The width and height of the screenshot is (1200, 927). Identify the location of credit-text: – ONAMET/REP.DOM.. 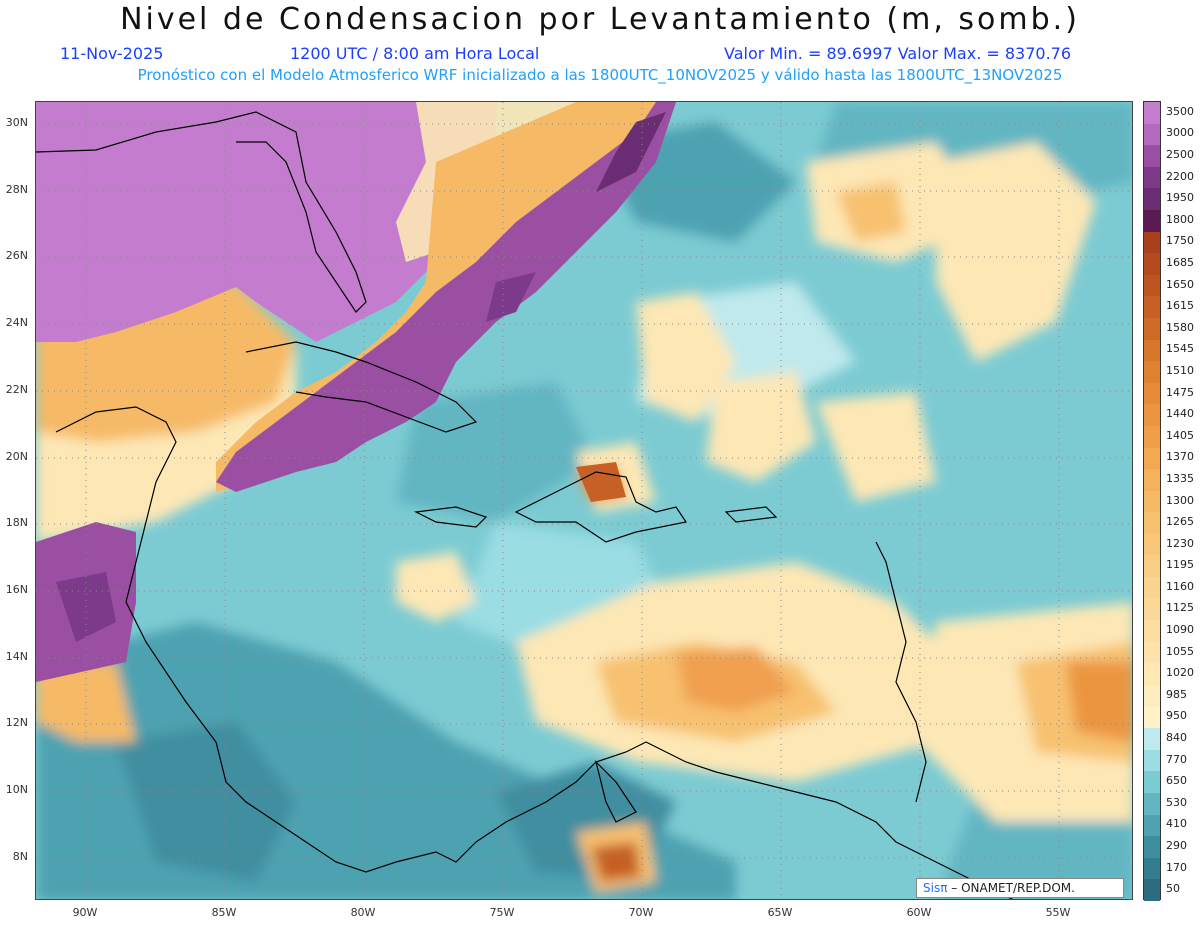
(1011, 888).